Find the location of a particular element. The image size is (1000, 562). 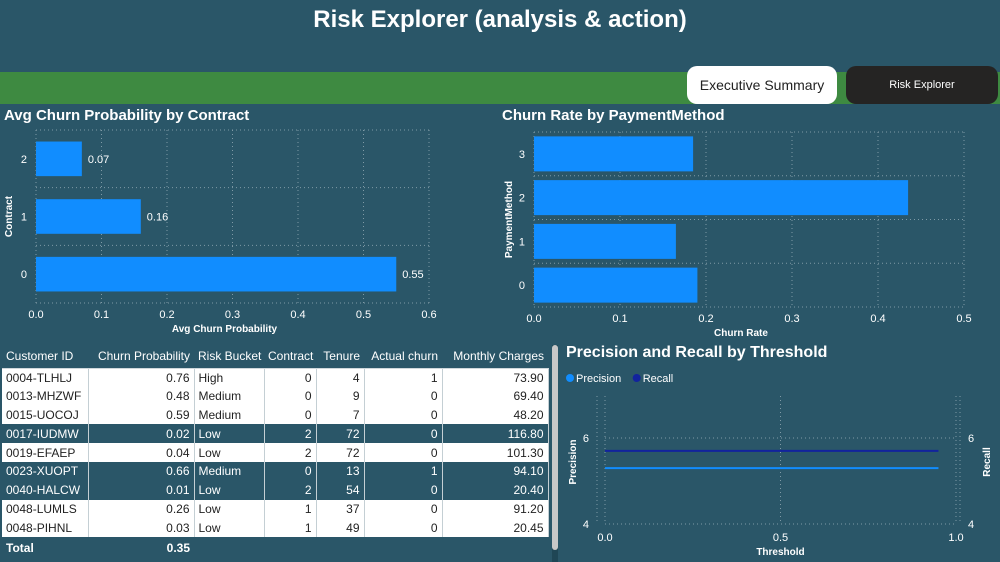

table-cell: Medium is located at coordinates (229, 471).